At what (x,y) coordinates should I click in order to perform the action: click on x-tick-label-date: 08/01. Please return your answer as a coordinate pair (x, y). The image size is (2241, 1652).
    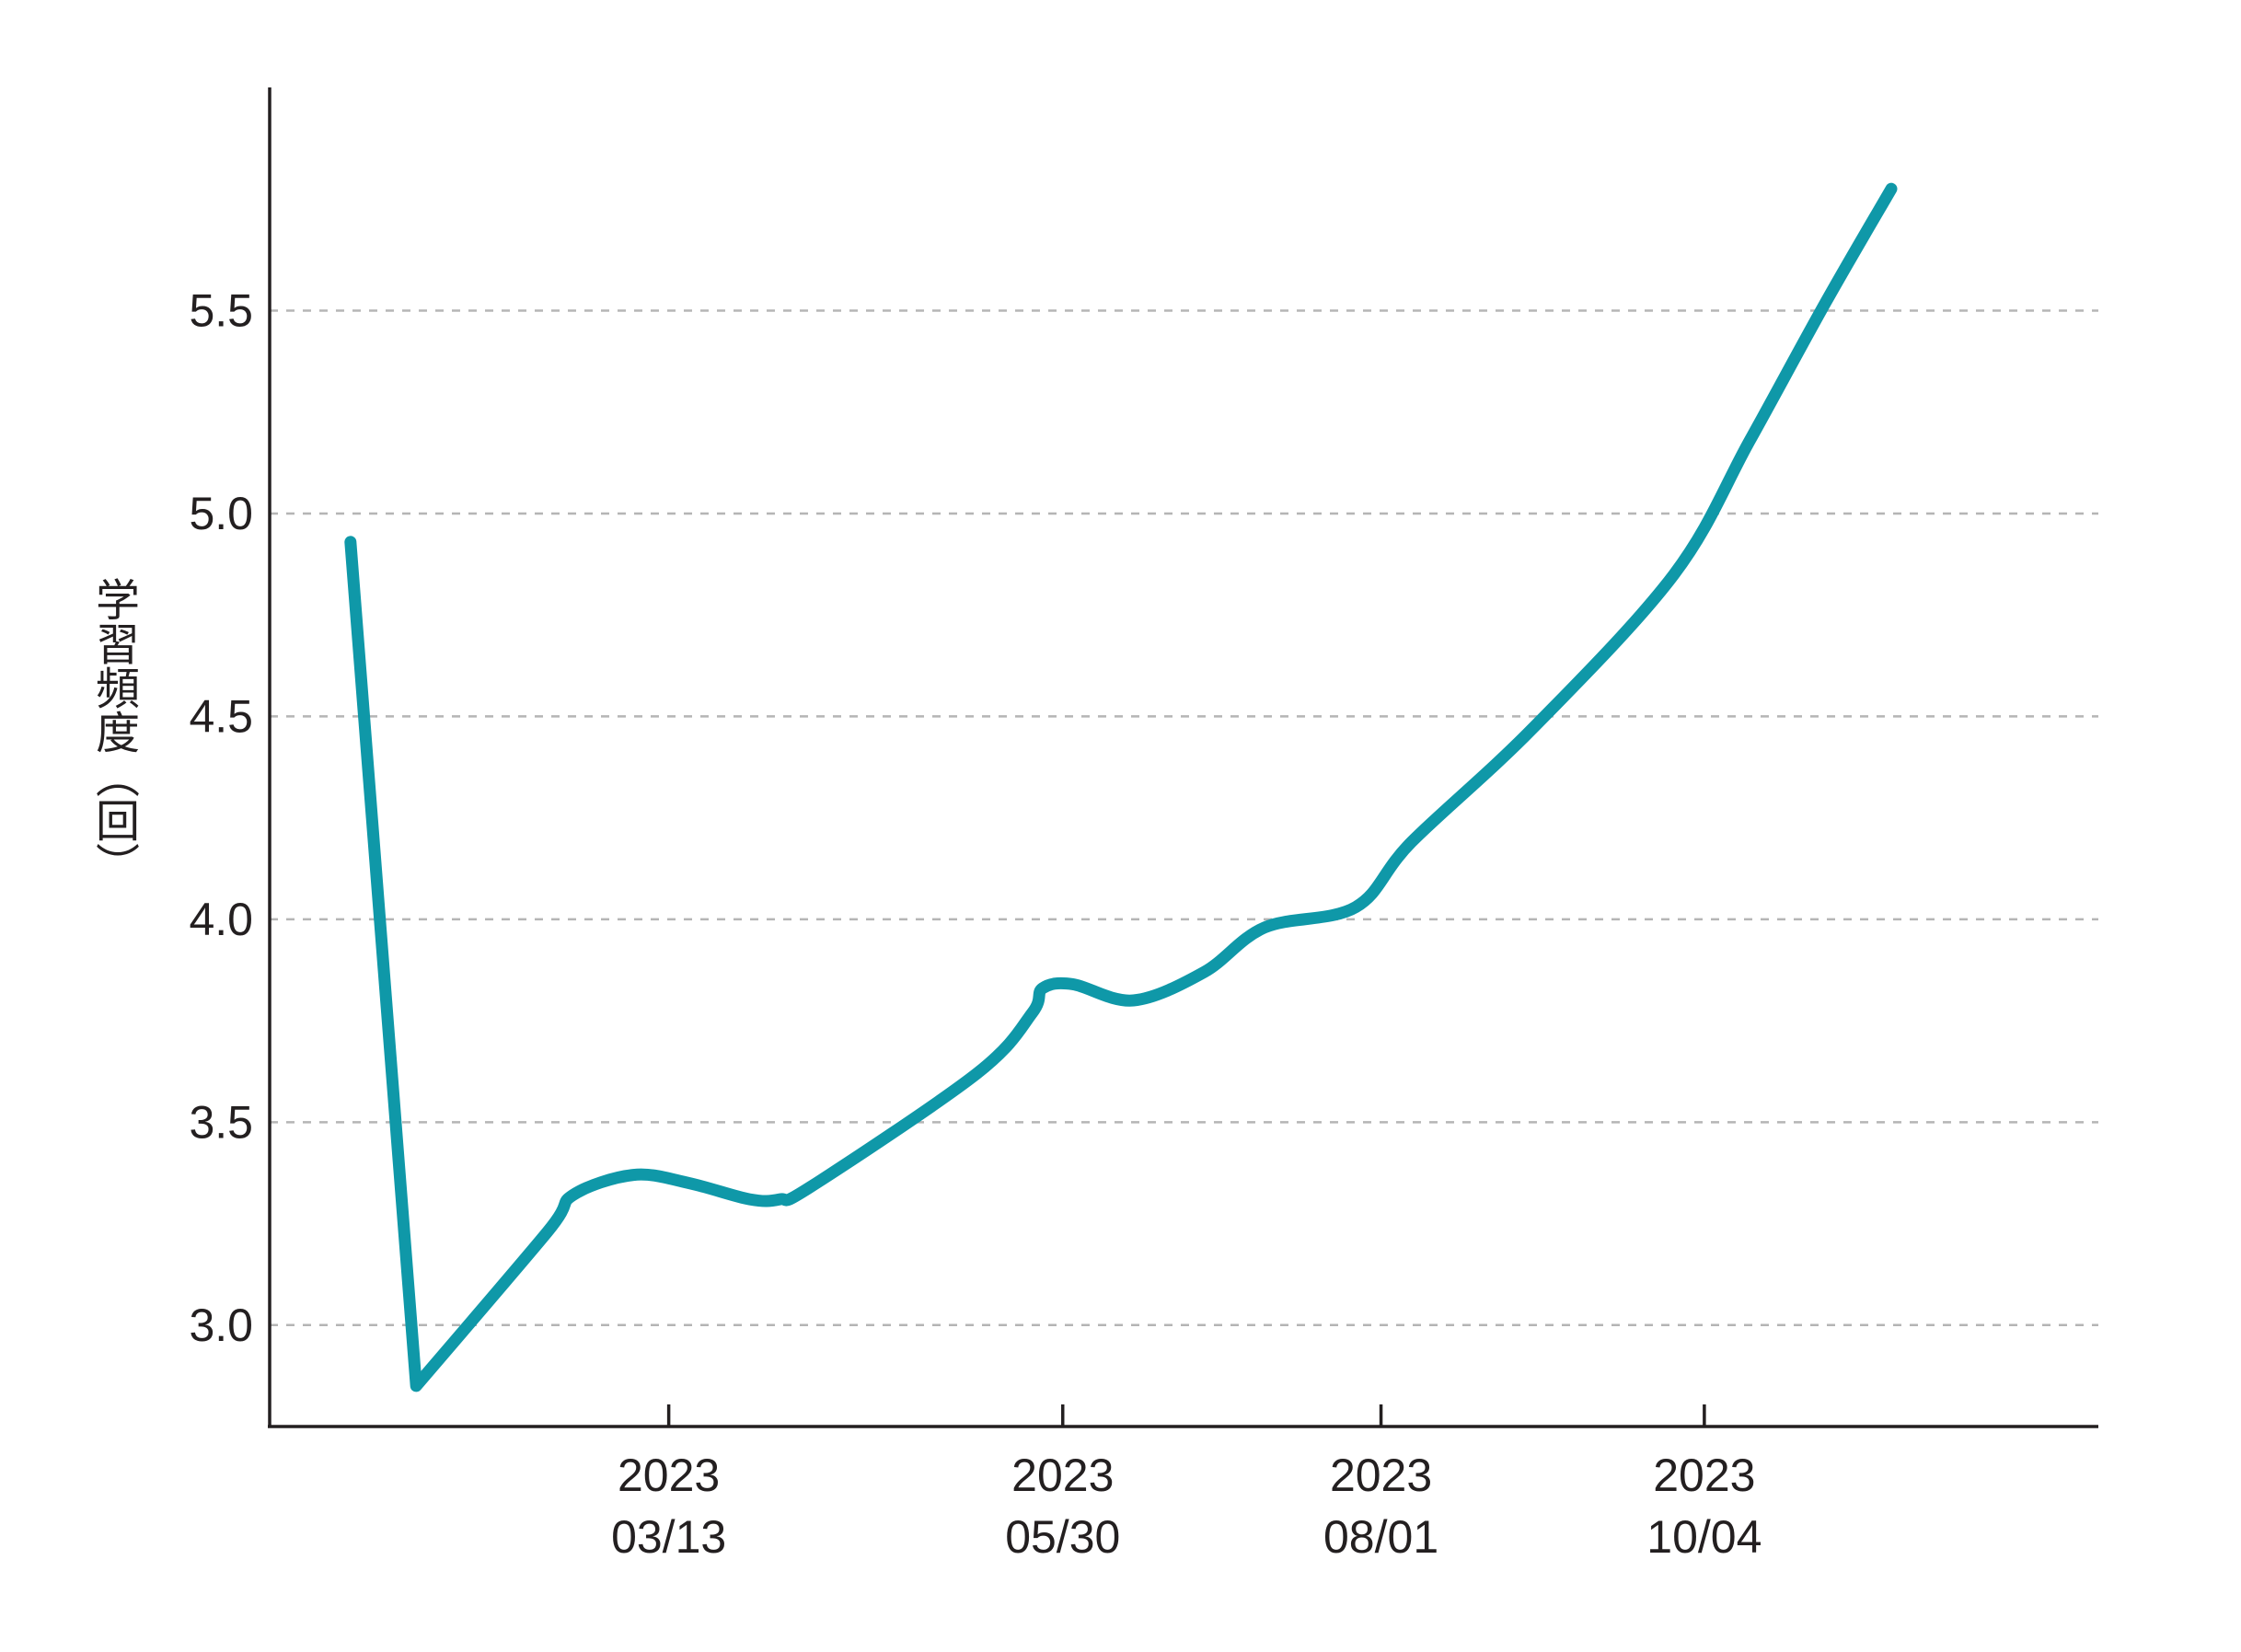
    Looking at the image, I should click on (1380, 1537).